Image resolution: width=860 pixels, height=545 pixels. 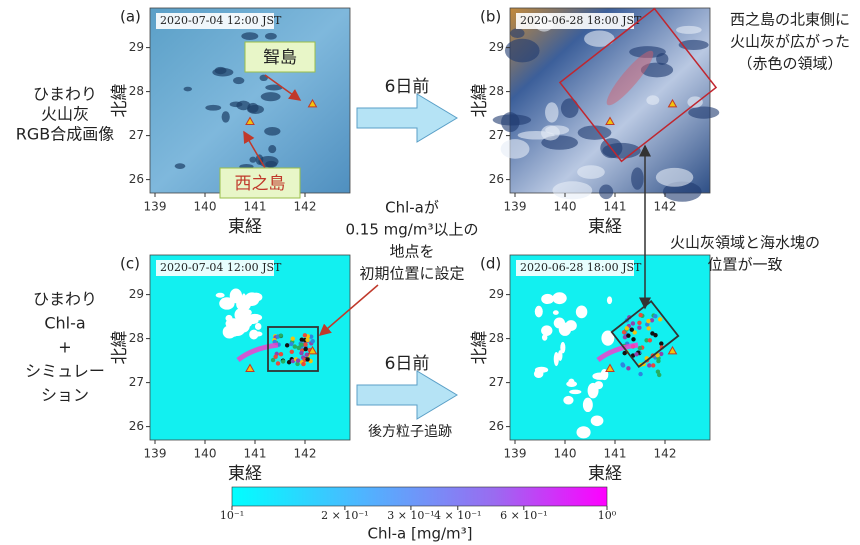 What do you see at coordinates (496, 47) in the screenshot?
I see `y-tick-label: 29` at bounding box center [496, 47].